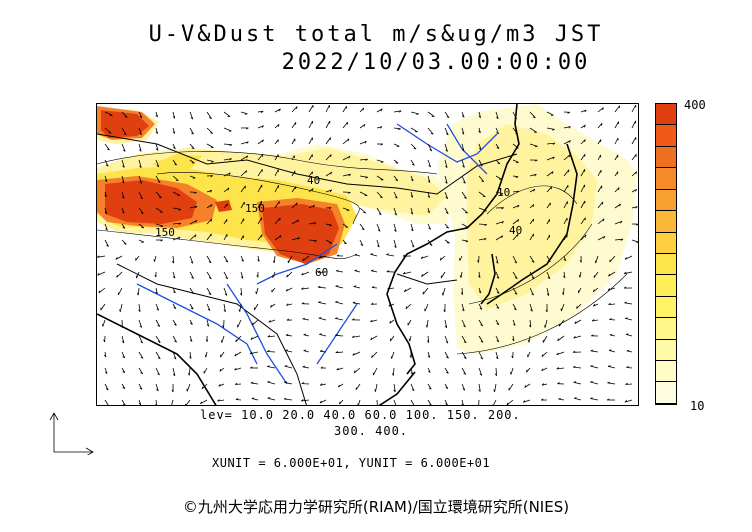  What do you see at coordinates (71, 433) in the screenshot?
I see `wind-scale-axes-icon` at bounding box center [71, 433].